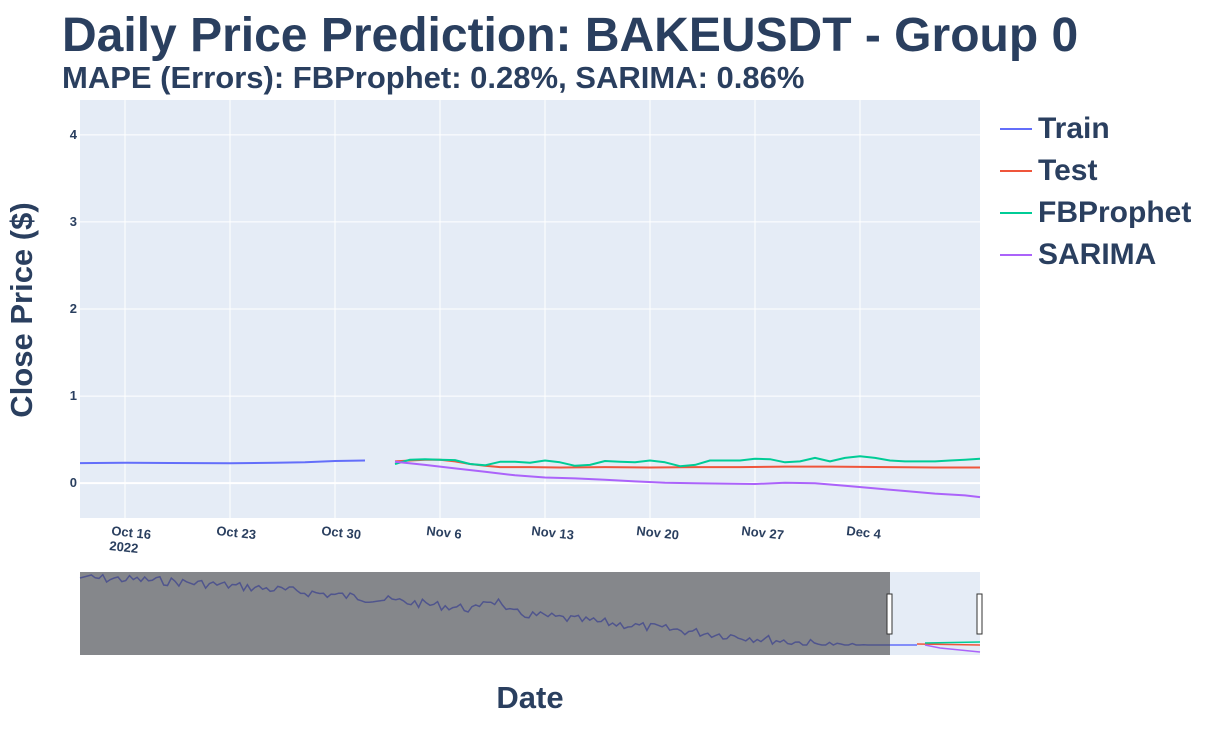  Describe the element at coordinates (73, 308) in the screenshot. I see `y-tick-label: 2` at that location.